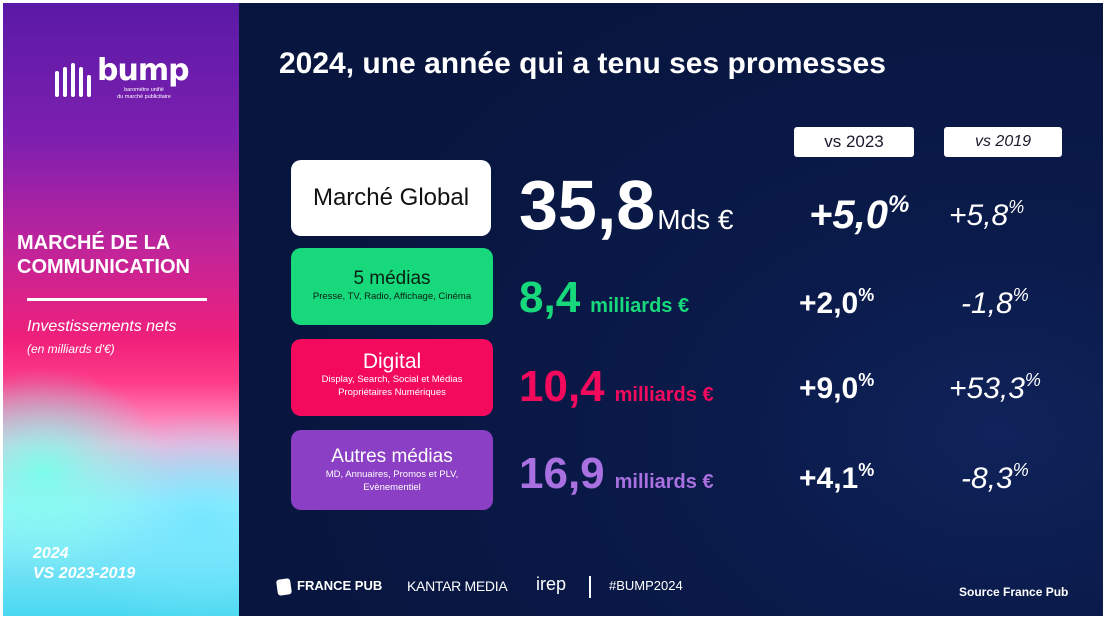 The width and height of the screenshot is (1105, 619). I want to click on pct-vs2019-5-medias: -1,8%, so click(995, 302).